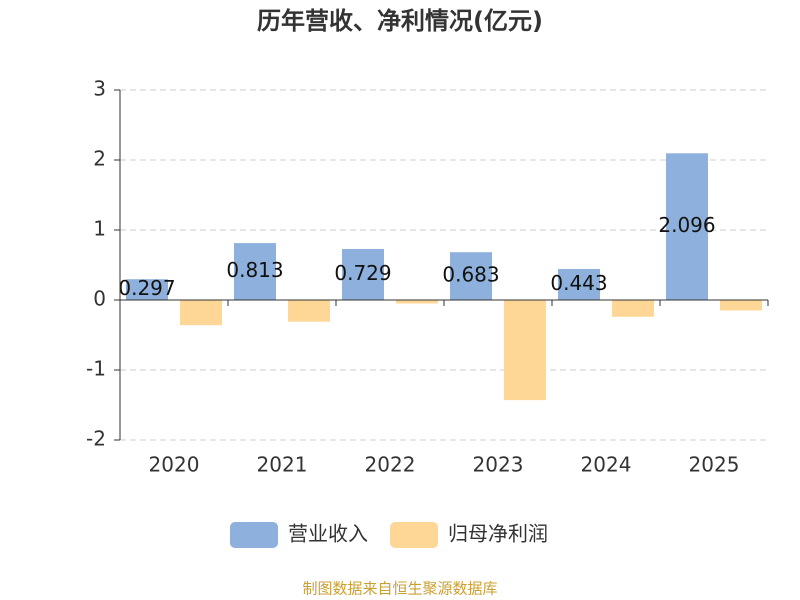 This screenshot has height=600, width=800. I want to click on x-tick-label: 2023, so click(498, 465).